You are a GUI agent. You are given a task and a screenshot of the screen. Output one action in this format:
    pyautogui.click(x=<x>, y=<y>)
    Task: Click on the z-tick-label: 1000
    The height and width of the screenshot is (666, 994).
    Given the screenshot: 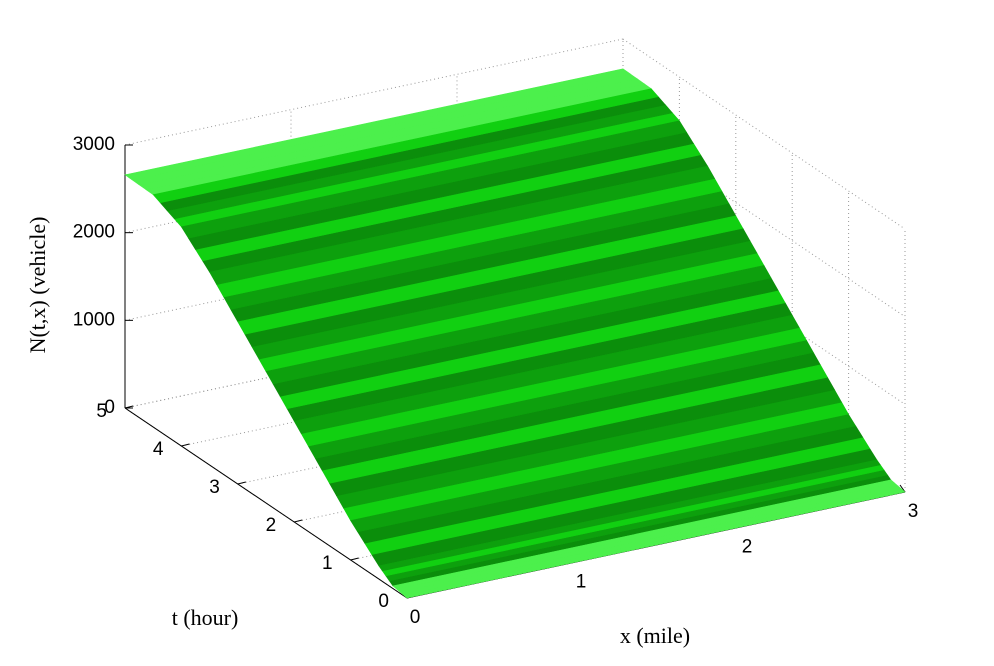 What is the action you would take?
    pyautogui.click(x=94, y=319)
    